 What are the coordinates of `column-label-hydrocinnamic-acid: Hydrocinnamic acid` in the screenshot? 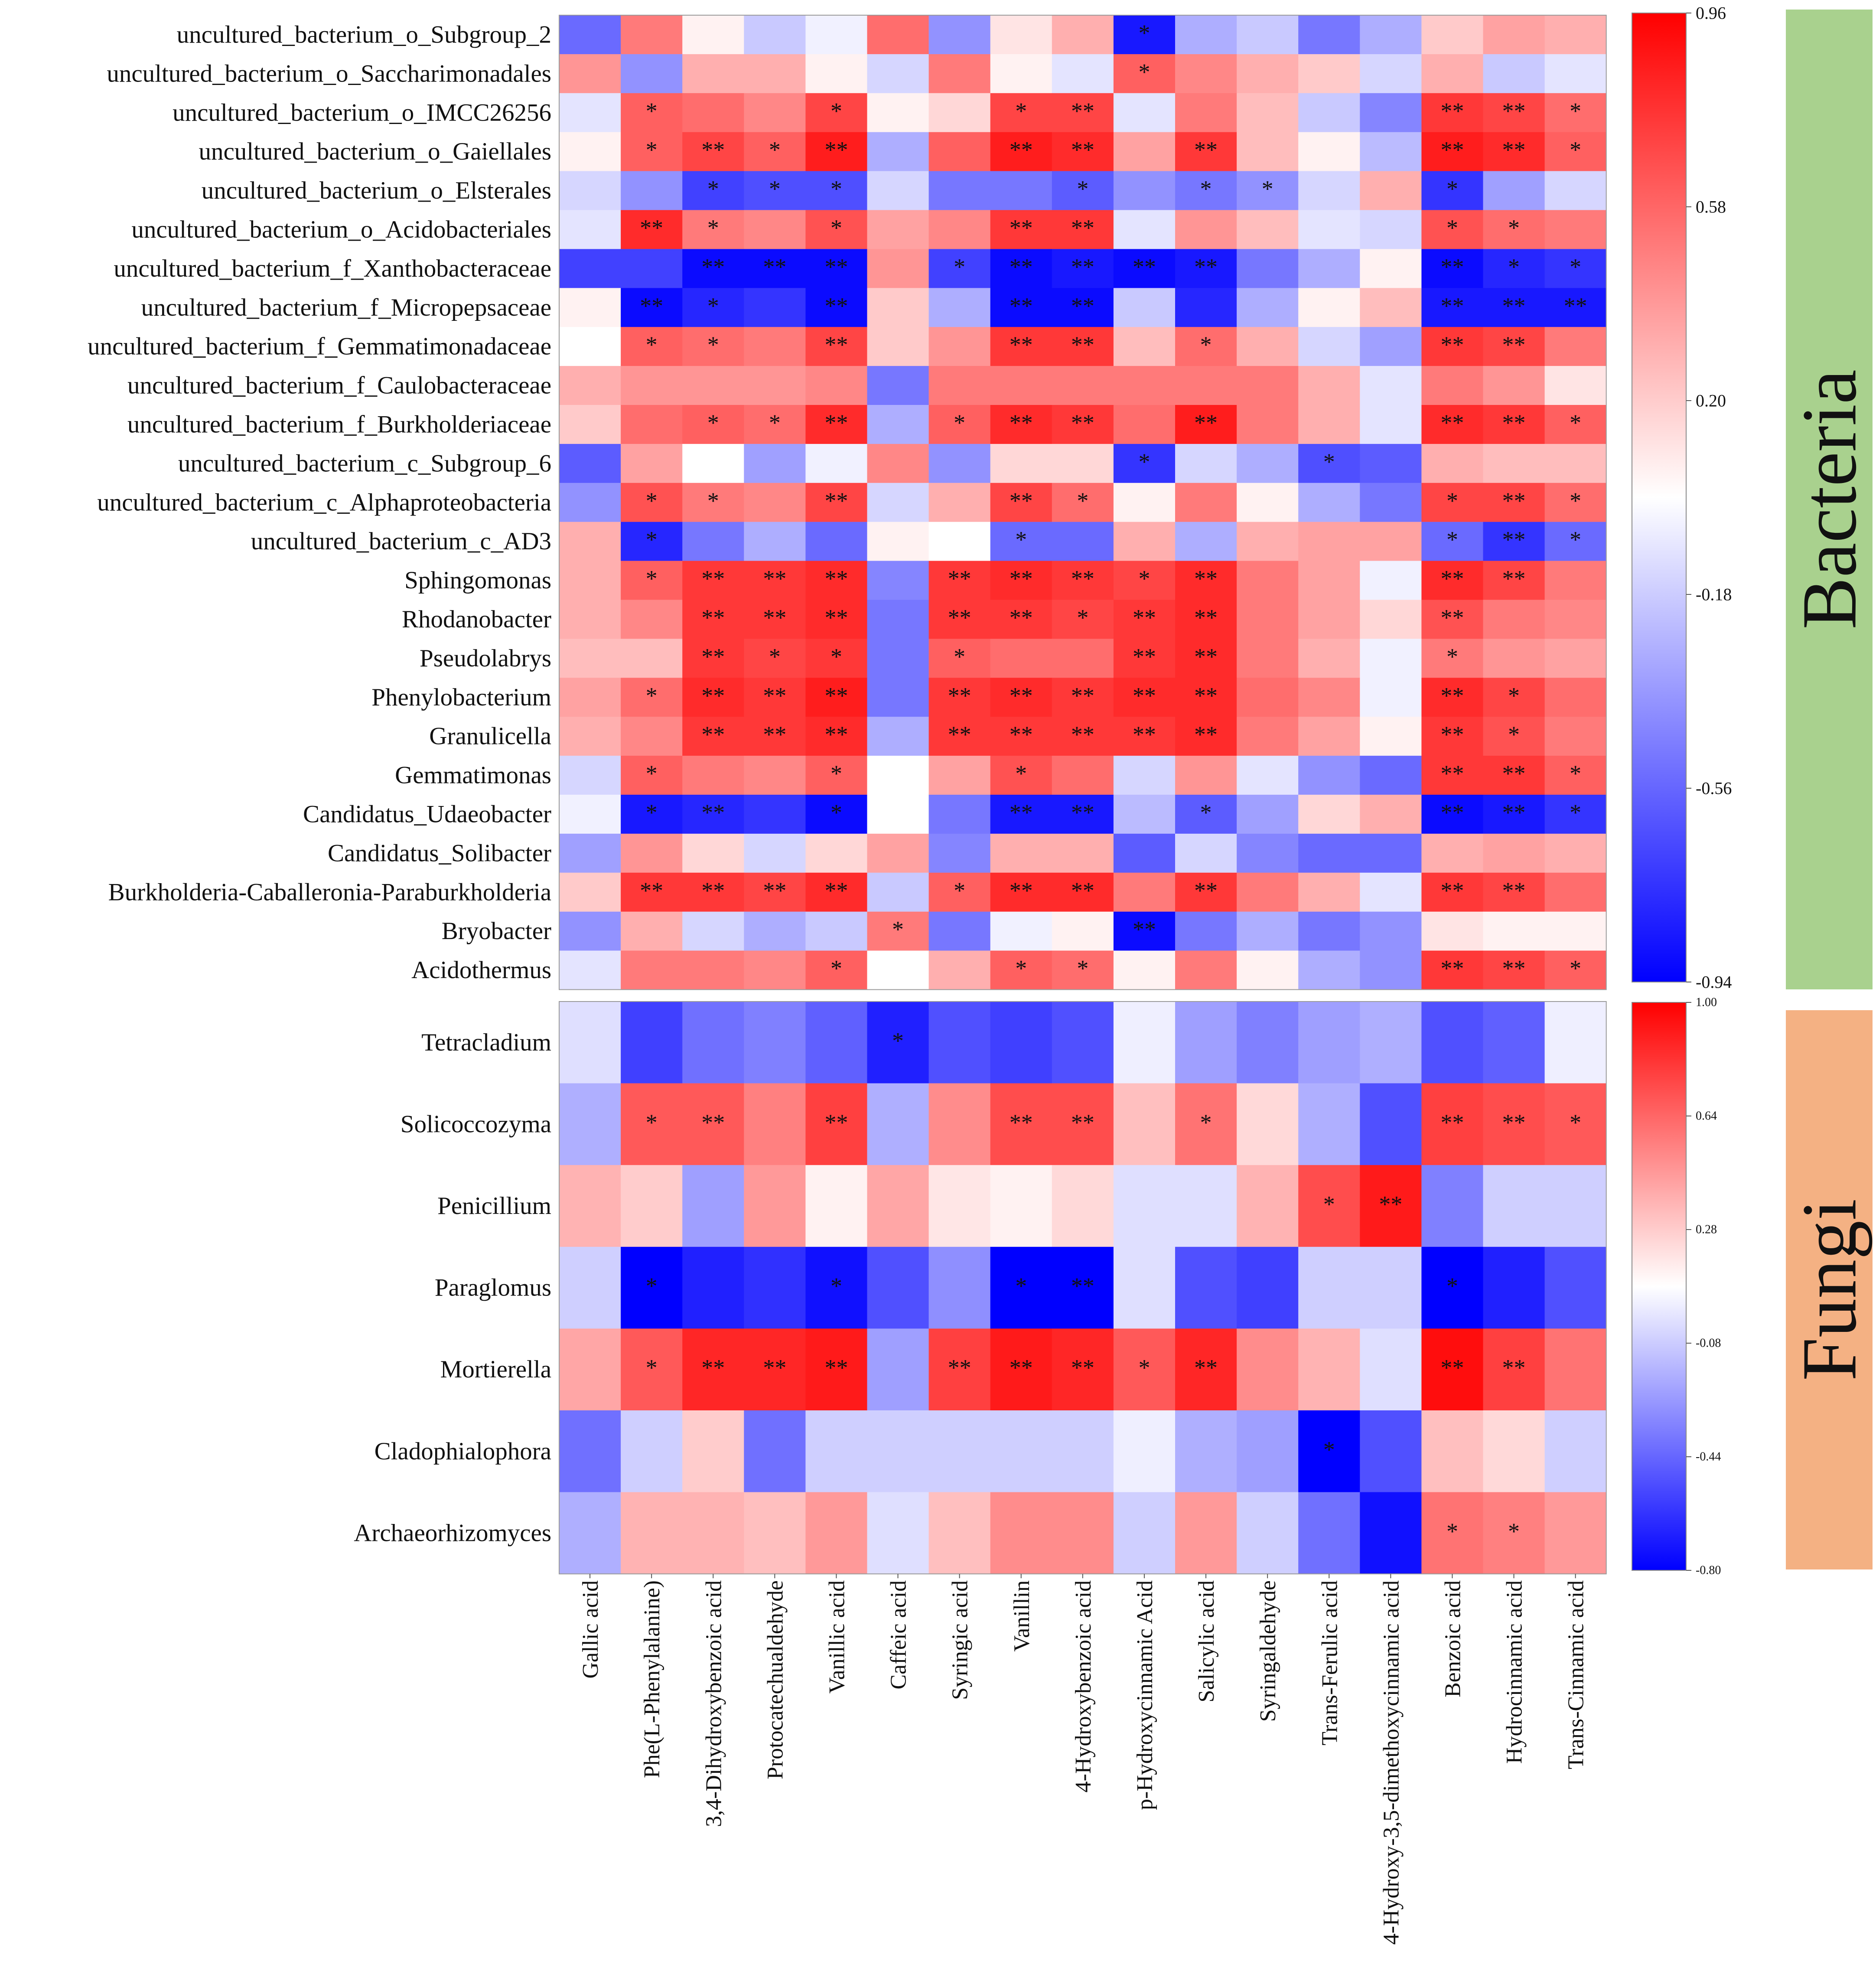 It's located at (1515, 1672).